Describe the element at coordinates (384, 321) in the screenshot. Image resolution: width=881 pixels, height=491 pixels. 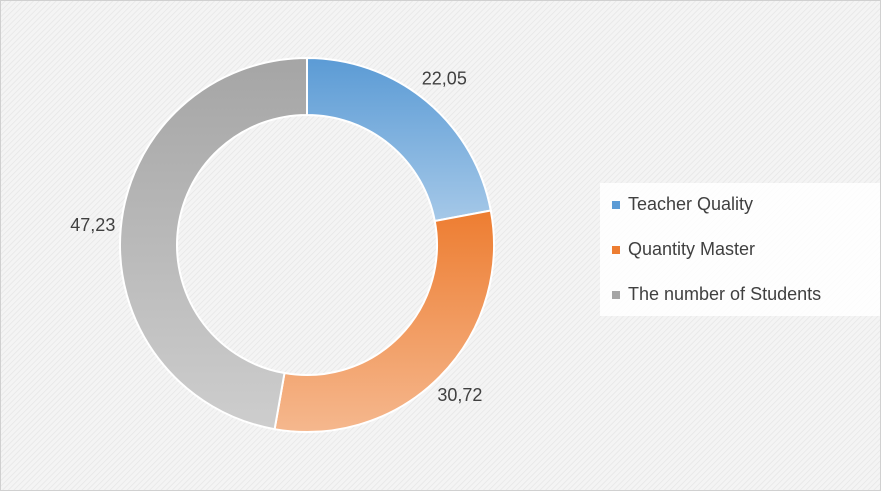
I see `donut-slice` at that location.